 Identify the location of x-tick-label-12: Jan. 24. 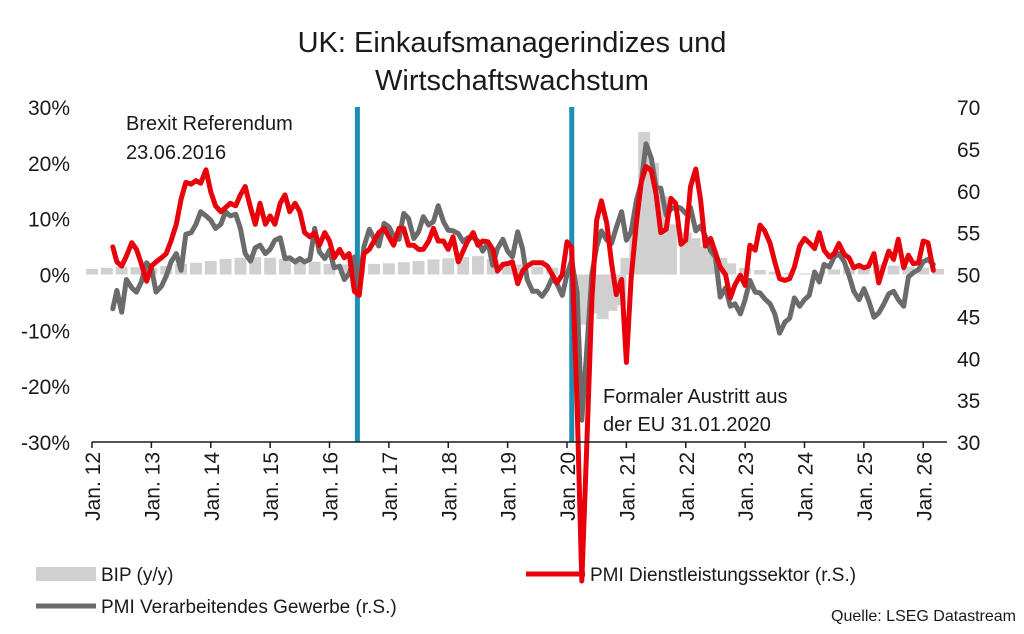
(806, 486).